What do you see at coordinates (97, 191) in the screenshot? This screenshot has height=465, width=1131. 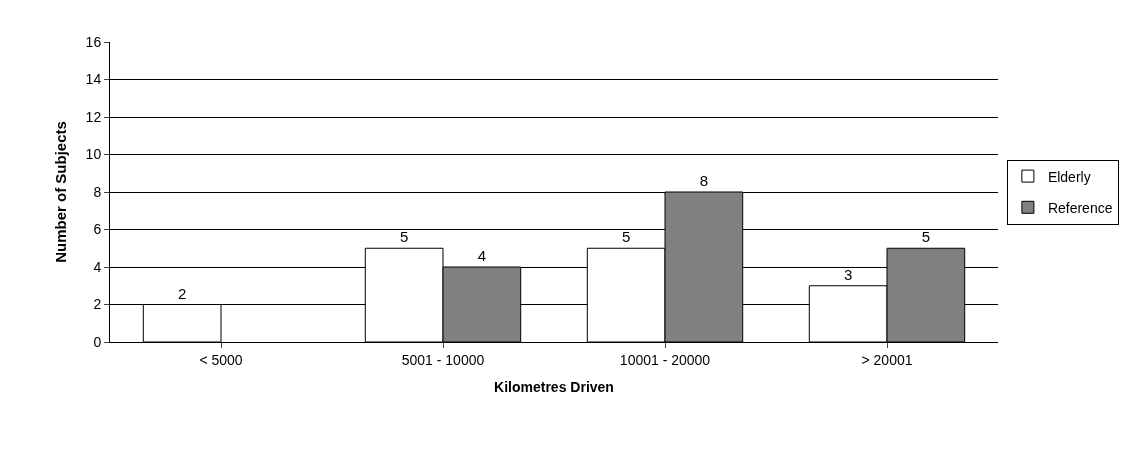 I see `y-tick-label: 8` at bounding box center [97, 191].